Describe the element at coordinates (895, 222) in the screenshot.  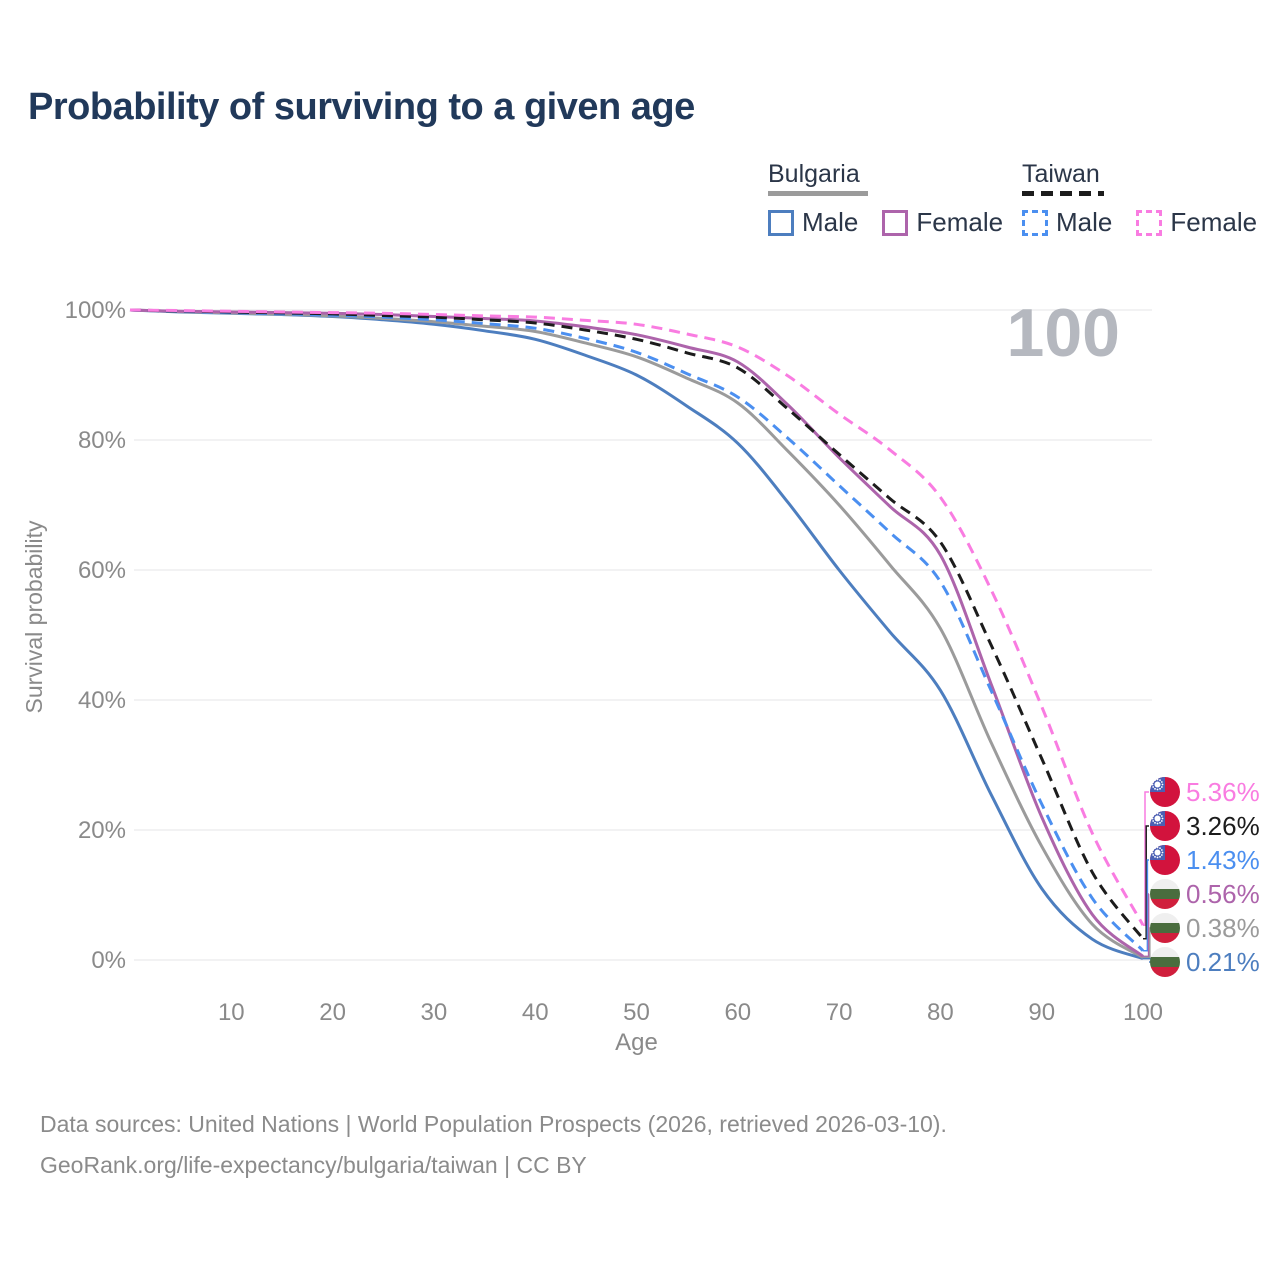
I see `legend-swatch-bulgaria-female-icon` at that location.